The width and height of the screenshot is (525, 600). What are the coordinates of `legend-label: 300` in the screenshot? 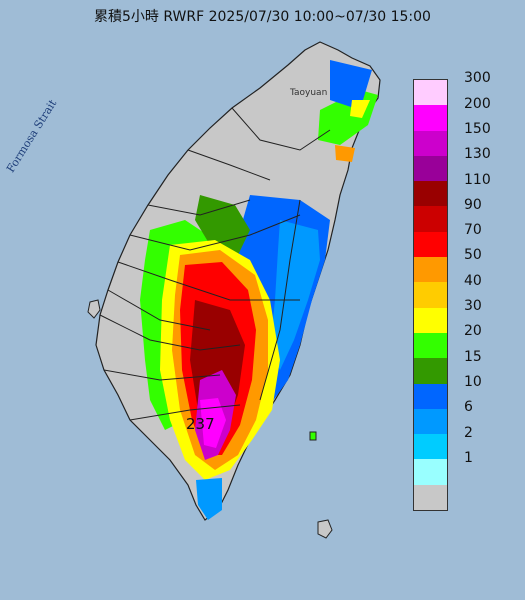 It's located at (477, 78).